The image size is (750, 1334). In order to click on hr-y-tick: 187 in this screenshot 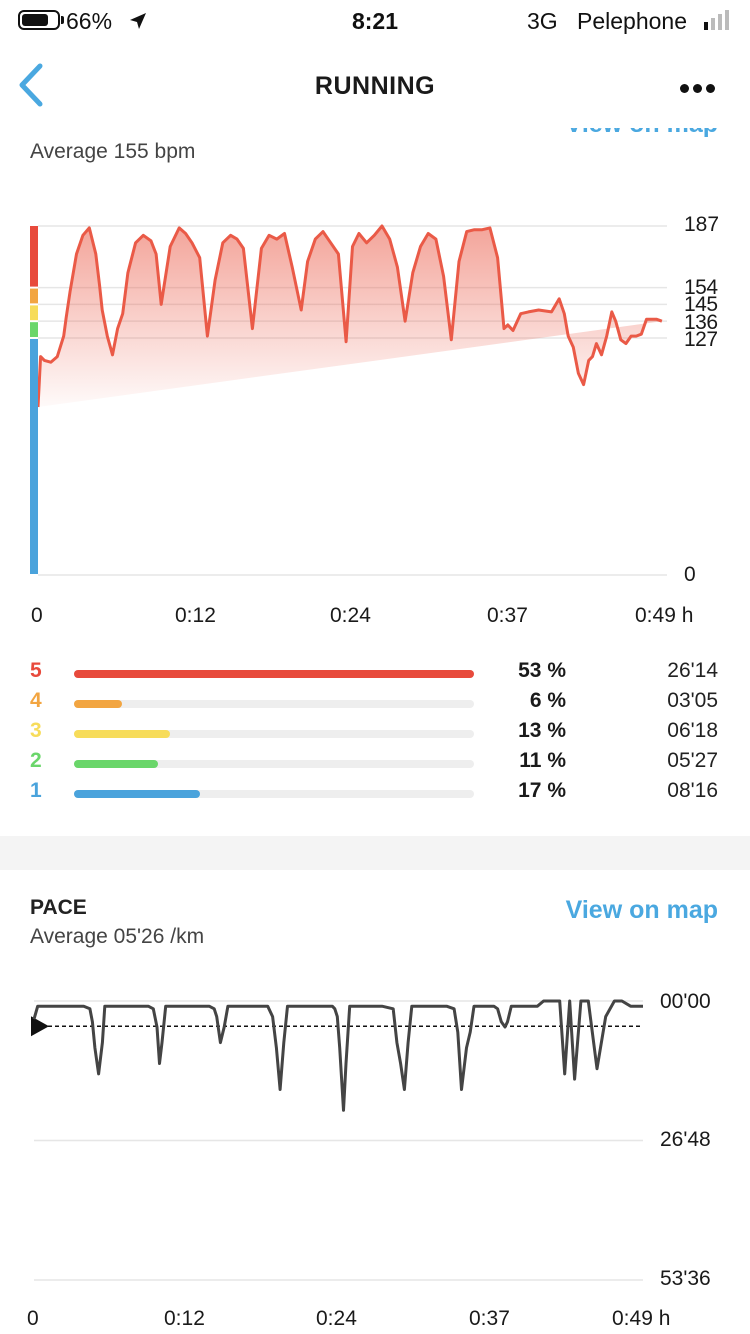, I will do `click(702, 224)`.